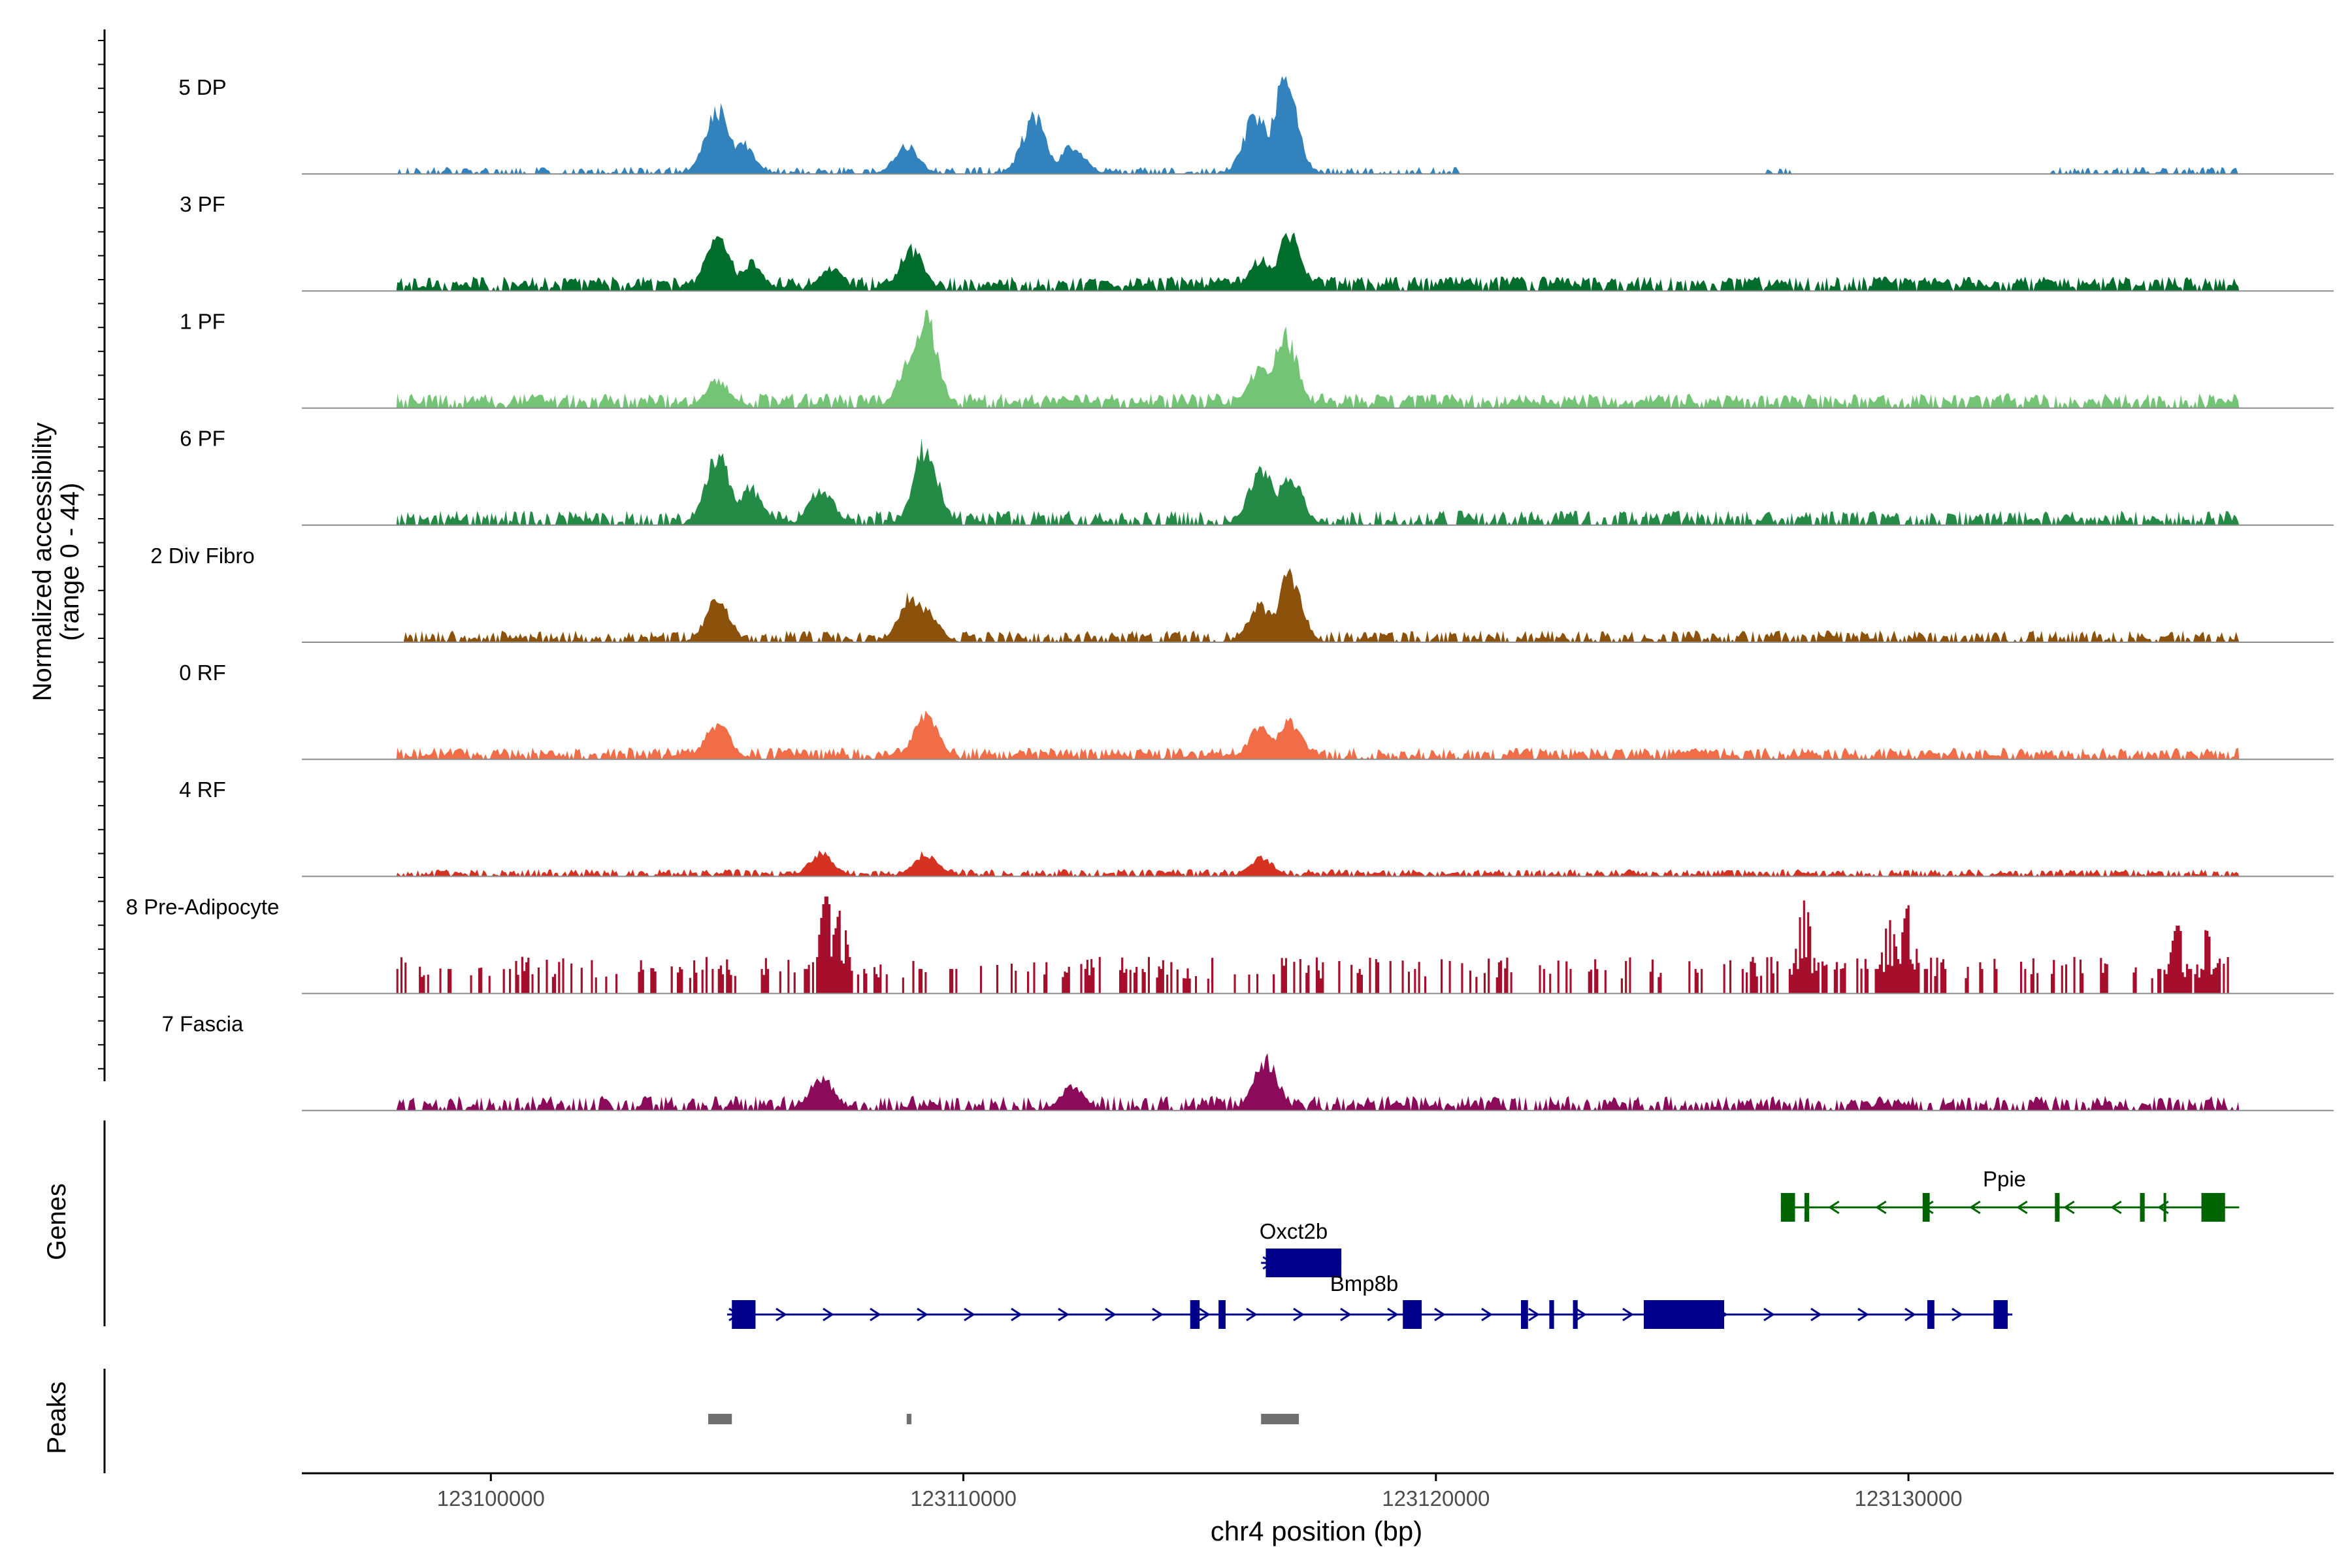  Describe the element at coordinates (202, 321) in the screenshot. I see `track-label: 1 PF` at that location.